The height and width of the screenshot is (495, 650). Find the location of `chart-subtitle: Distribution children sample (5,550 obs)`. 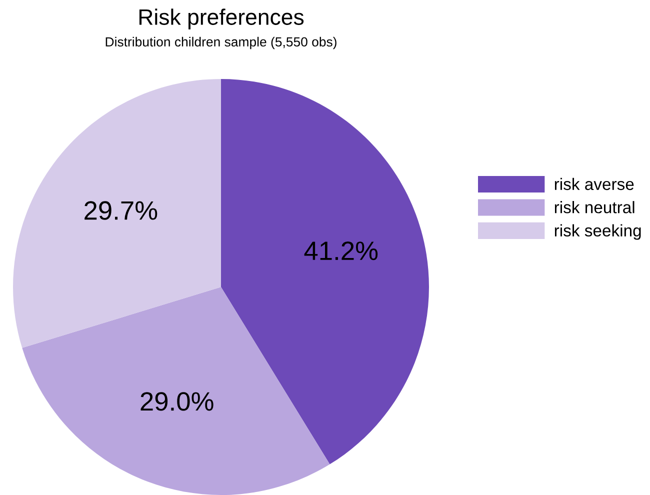

chart-subtitle: Distribution children sample (5,550 obs) is located at coordinates (221, 43).